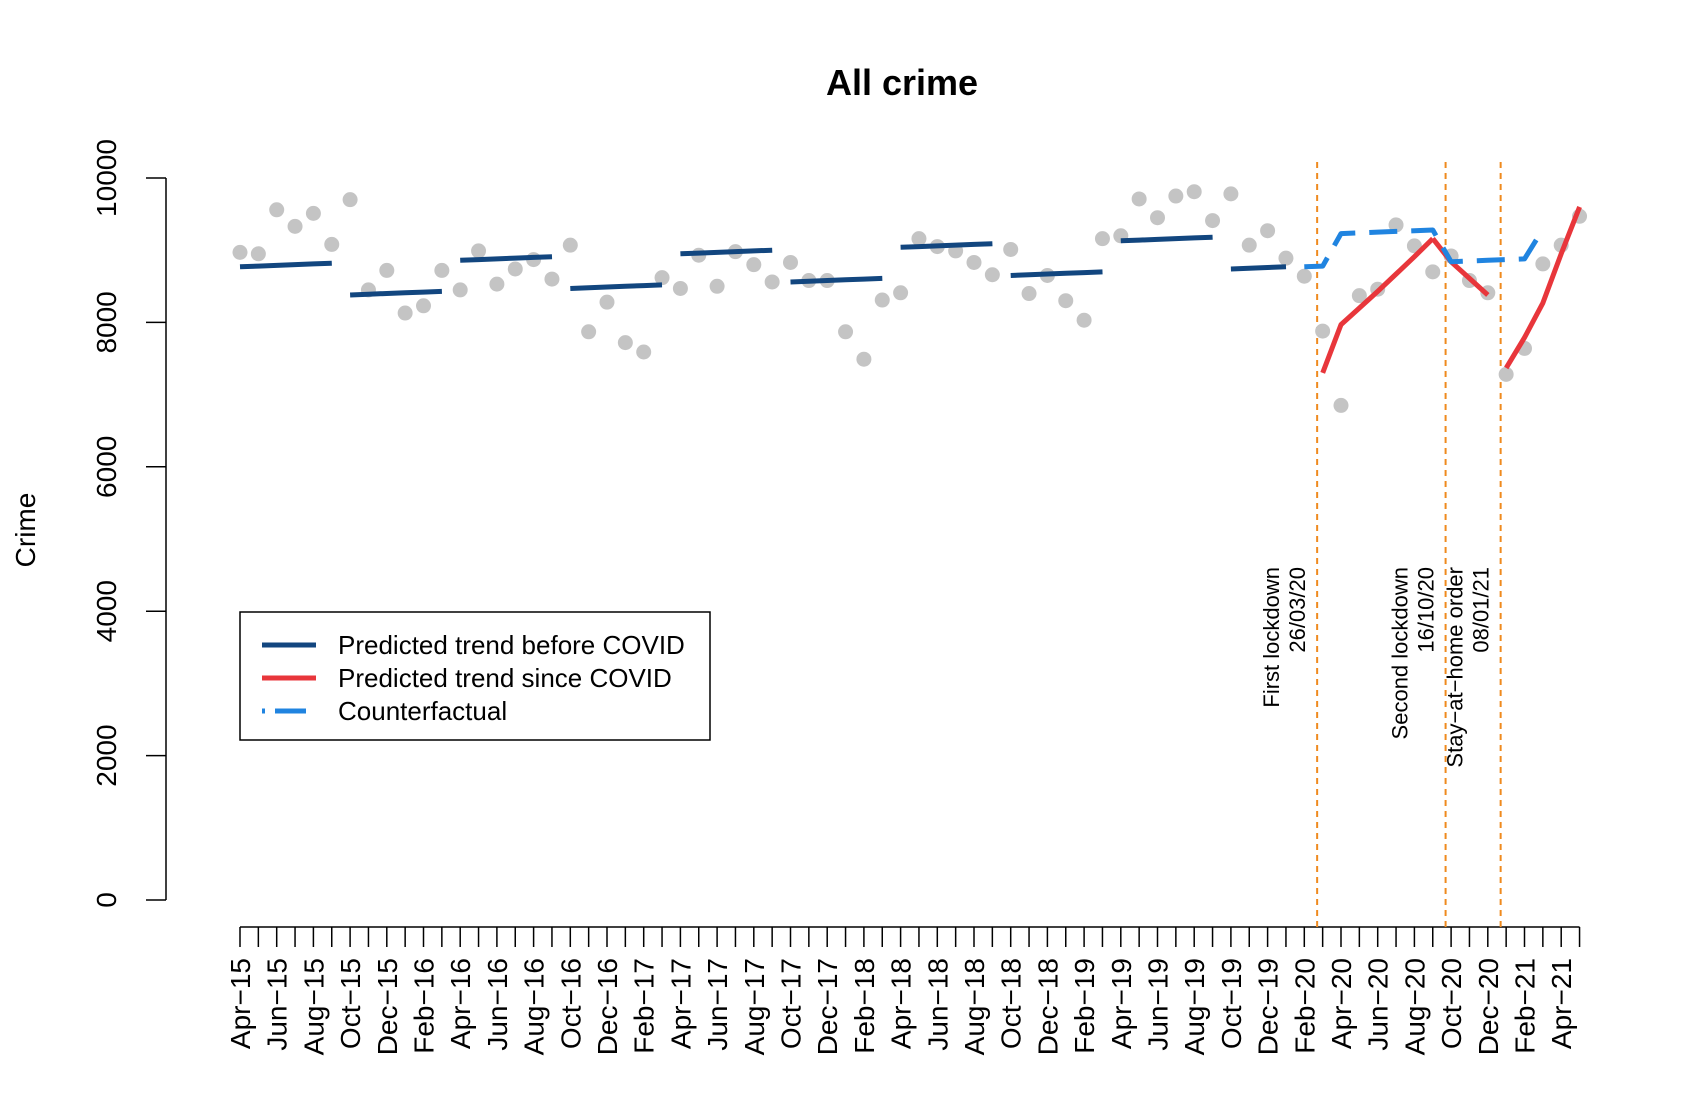 The width and height of the screenshot is (1700, 1120). I want to click on y-tick-label: 10000, so click(106, 178).